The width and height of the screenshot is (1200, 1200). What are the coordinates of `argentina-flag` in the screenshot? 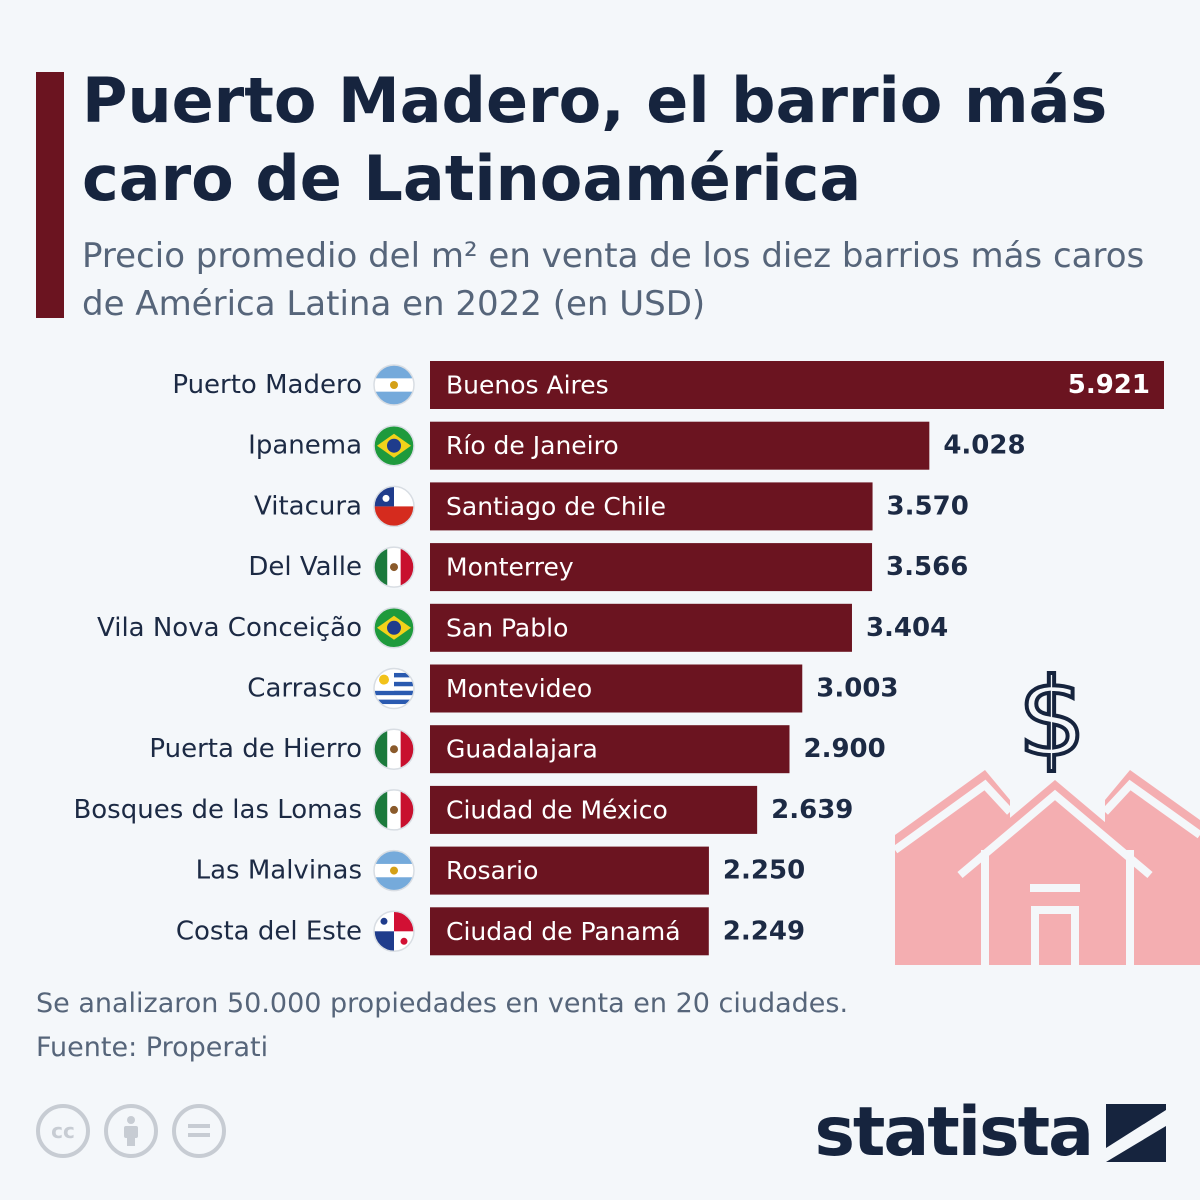 It's located at (394, 870).